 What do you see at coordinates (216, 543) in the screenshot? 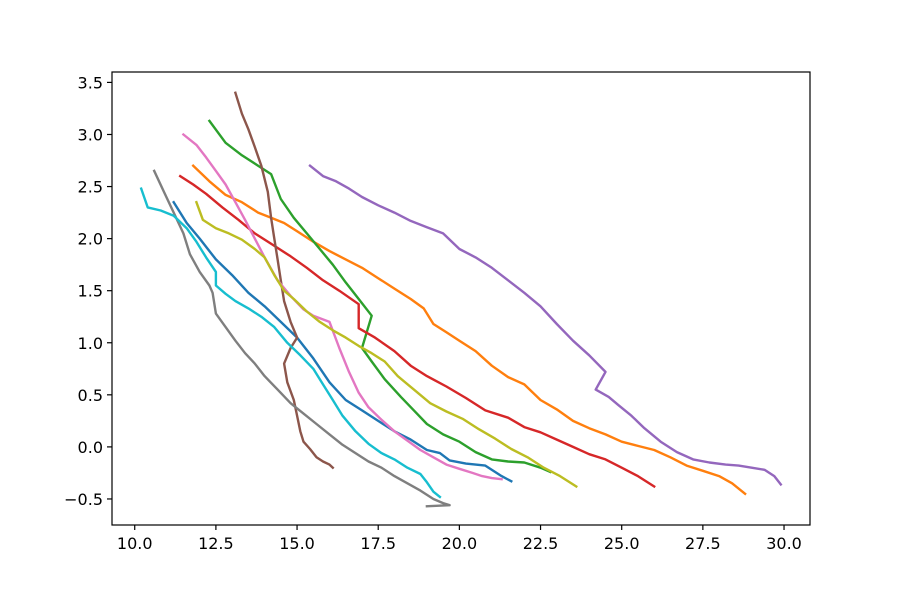
I see `x-tick-label: 12.5` at bounding box center [216, 543].